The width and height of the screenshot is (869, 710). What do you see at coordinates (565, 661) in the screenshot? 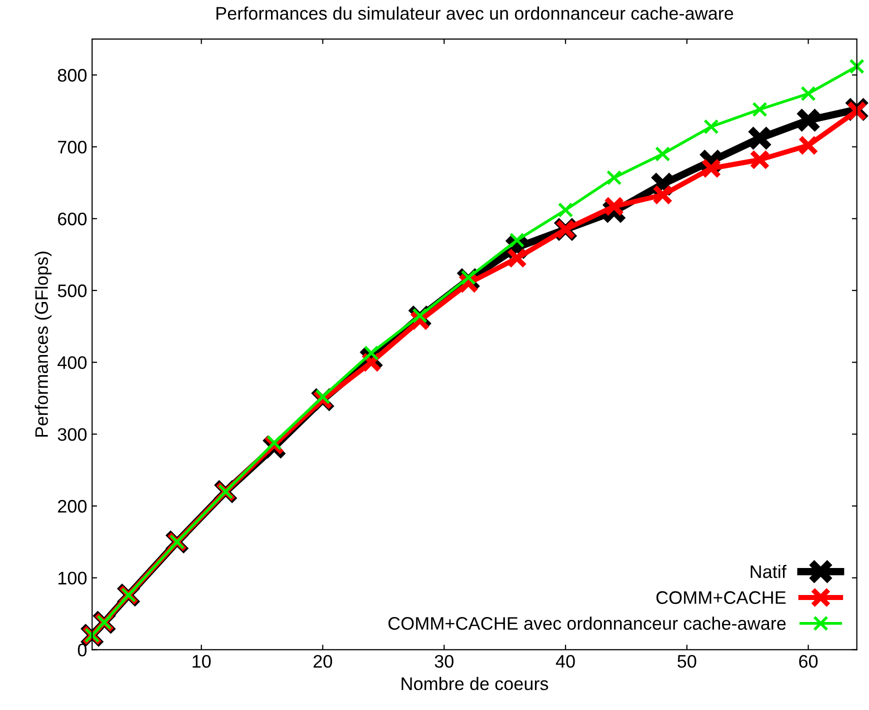
I see `x-tick-label: 40` at bounding box center [565, 661].